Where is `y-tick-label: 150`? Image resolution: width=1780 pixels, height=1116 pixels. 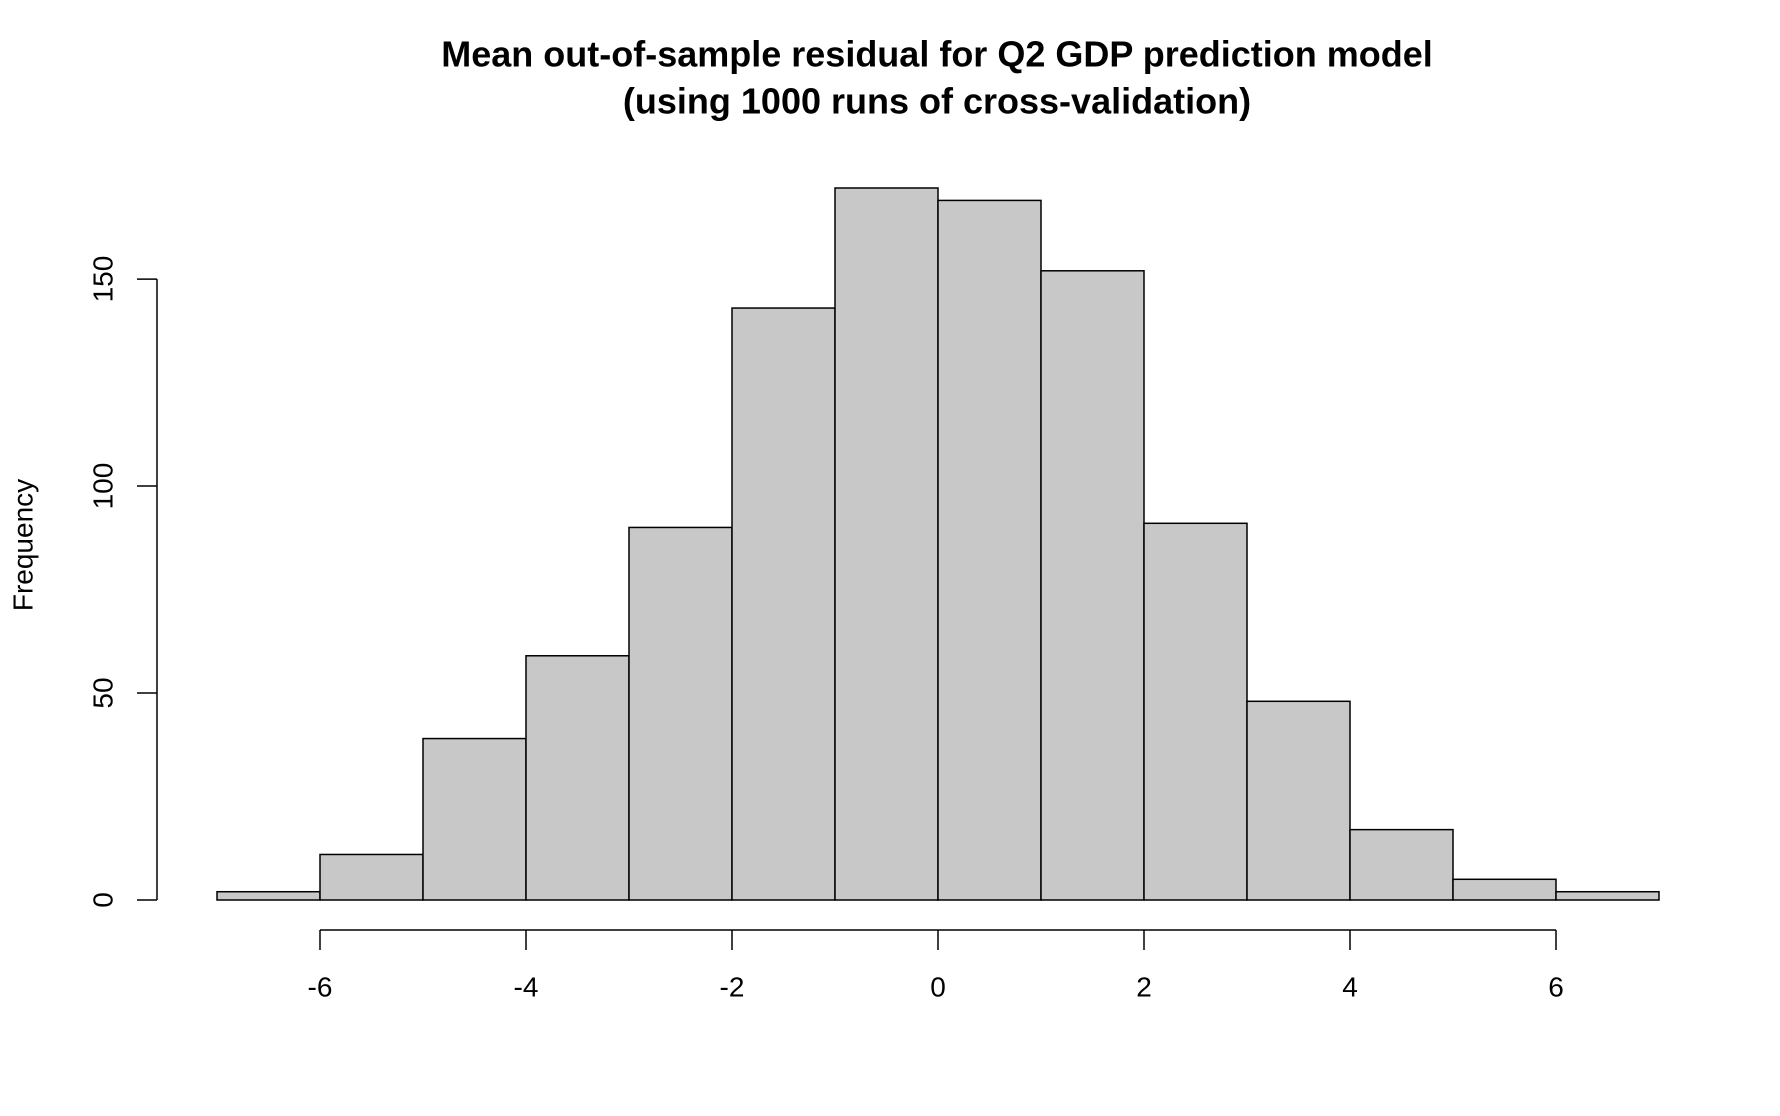
y-tick-label: 150 is located at coordinates (102, 279).